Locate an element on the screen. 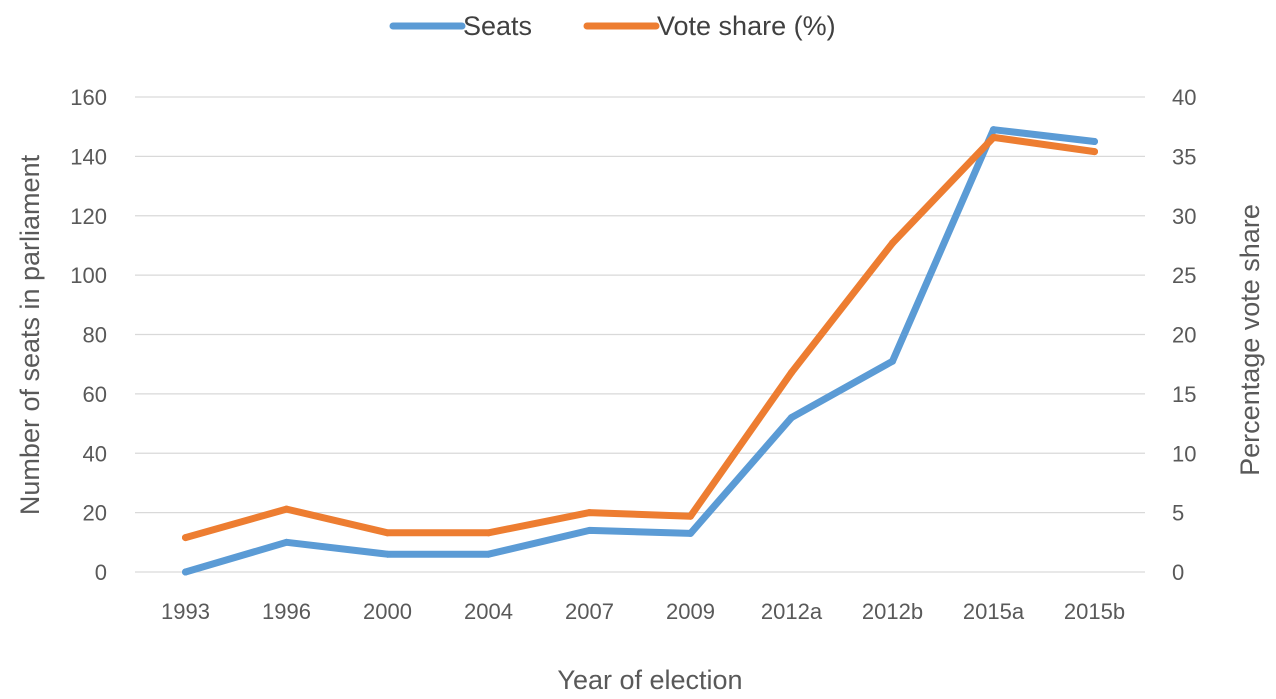 The width and height of the screenshot is (1276, 699). left-tick-label: 80 is located at coordinates (95, 335).